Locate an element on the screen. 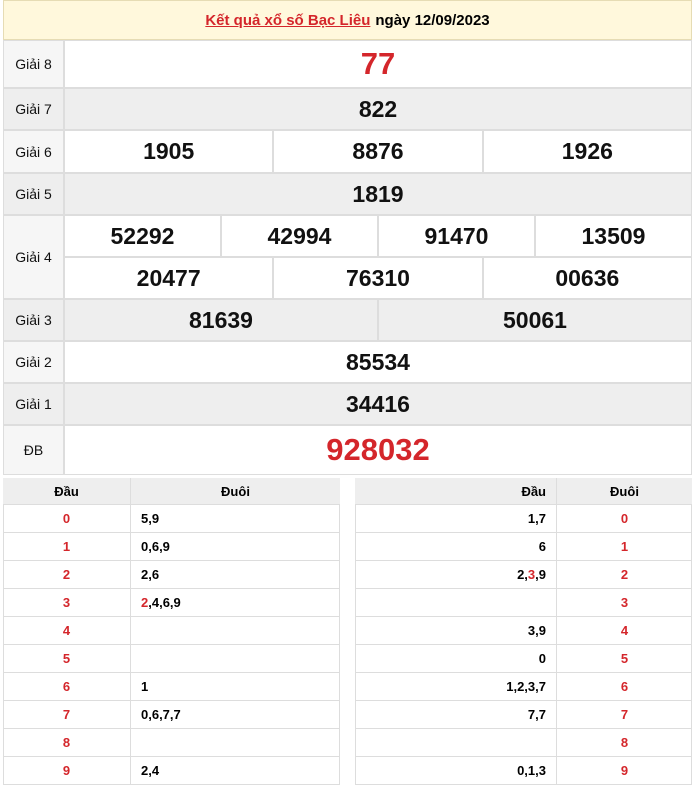 The image size is (698, 793). prize-number: 52292 is located at coordinates (142, 236).